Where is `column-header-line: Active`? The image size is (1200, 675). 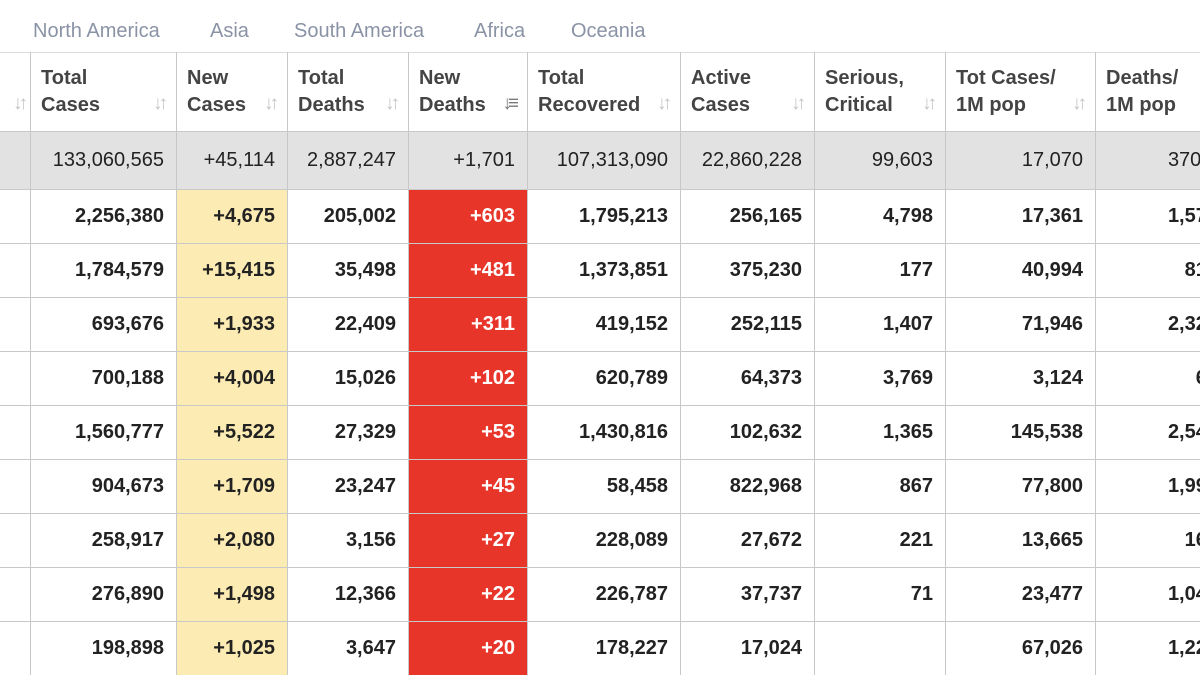
column-header-line: Active is located at coordinates (721, 78).